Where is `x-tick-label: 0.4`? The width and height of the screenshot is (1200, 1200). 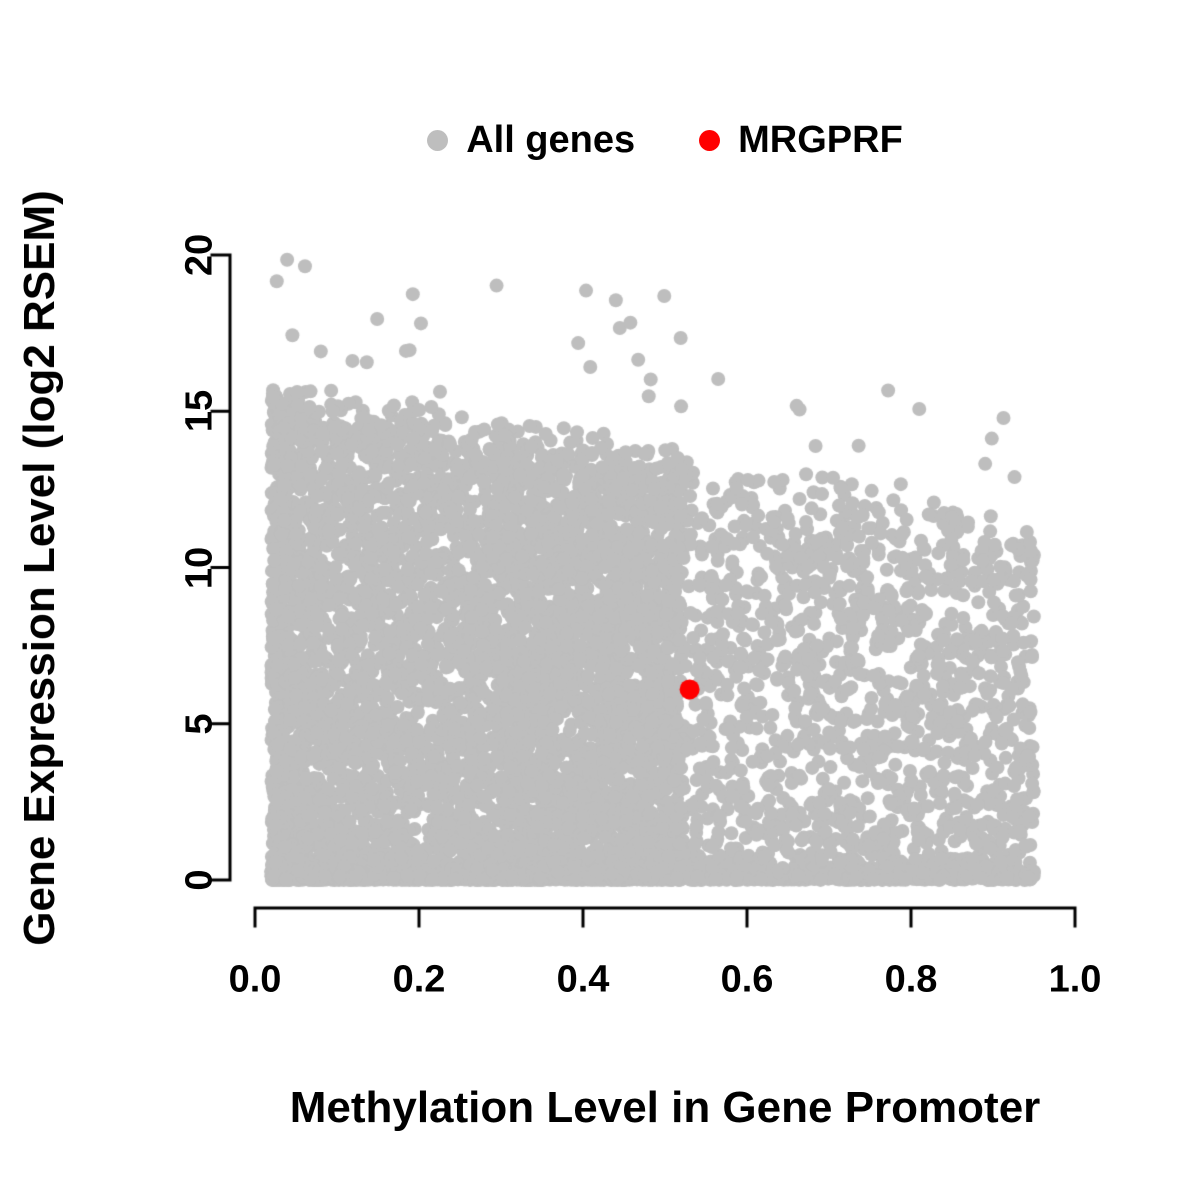 x-tick-label: 0.4 is located at coordinates (583, 979).